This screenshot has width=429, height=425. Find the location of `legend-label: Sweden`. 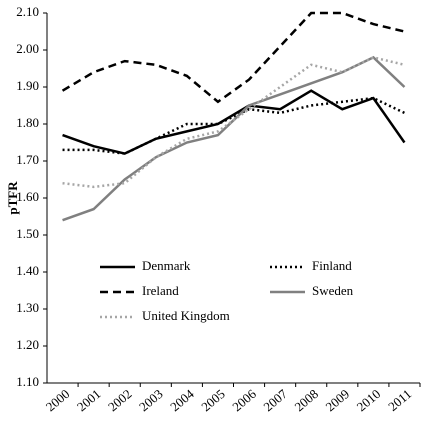

legend-label: Sweden is located at coordinates (333, 290).